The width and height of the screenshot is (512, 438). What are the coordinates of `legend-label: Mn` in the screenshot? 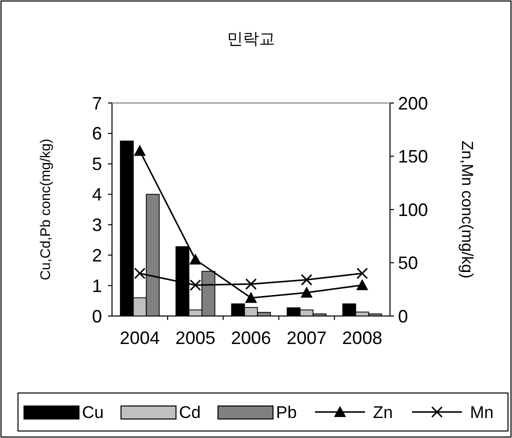 It's located at (482, 412).